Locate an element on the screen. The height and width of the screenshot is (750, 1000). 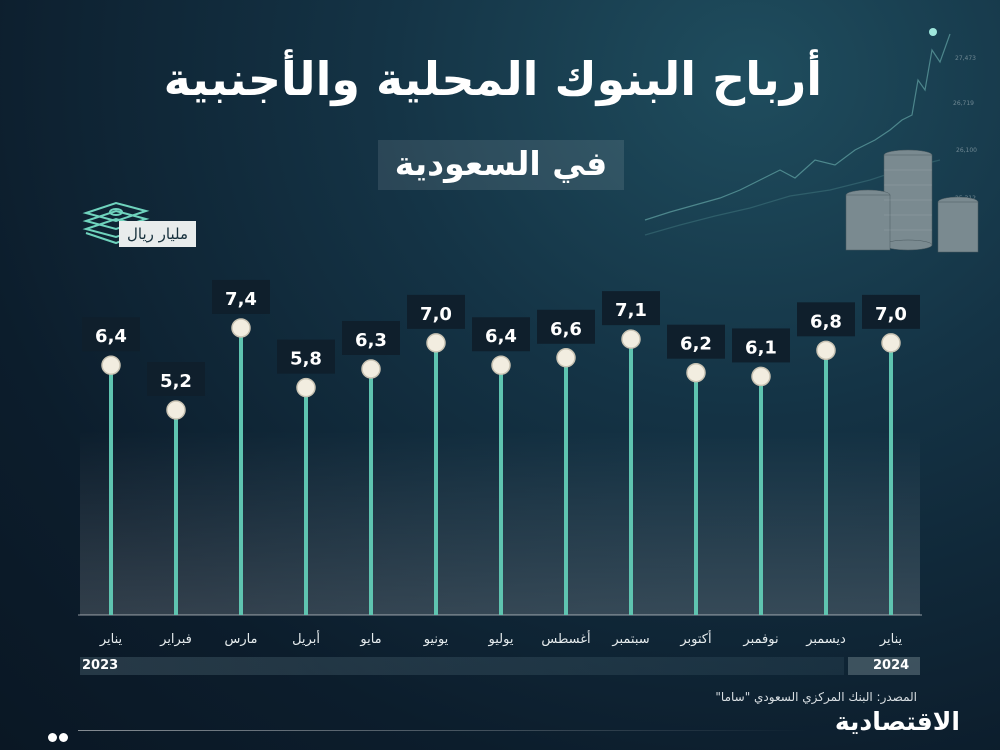
page-subtitle: في السعودية is located at coordinates (501, 165).